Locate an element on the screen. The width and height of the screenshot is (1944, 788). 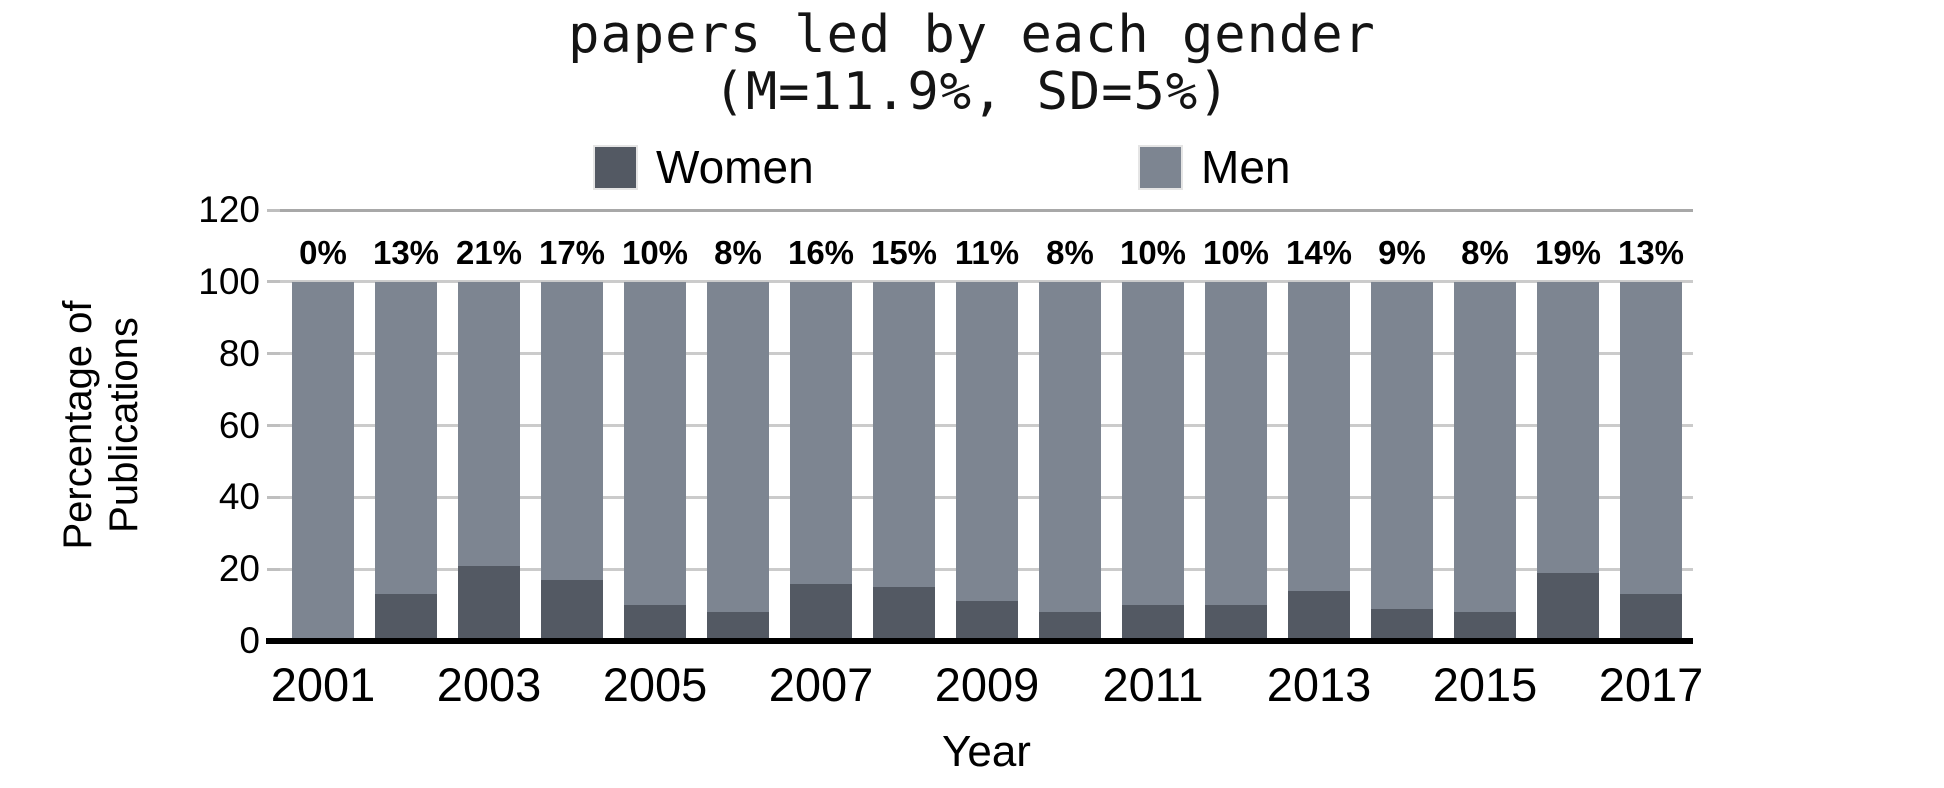
bar-value-label: 11% is located at coordinates (987, 252).